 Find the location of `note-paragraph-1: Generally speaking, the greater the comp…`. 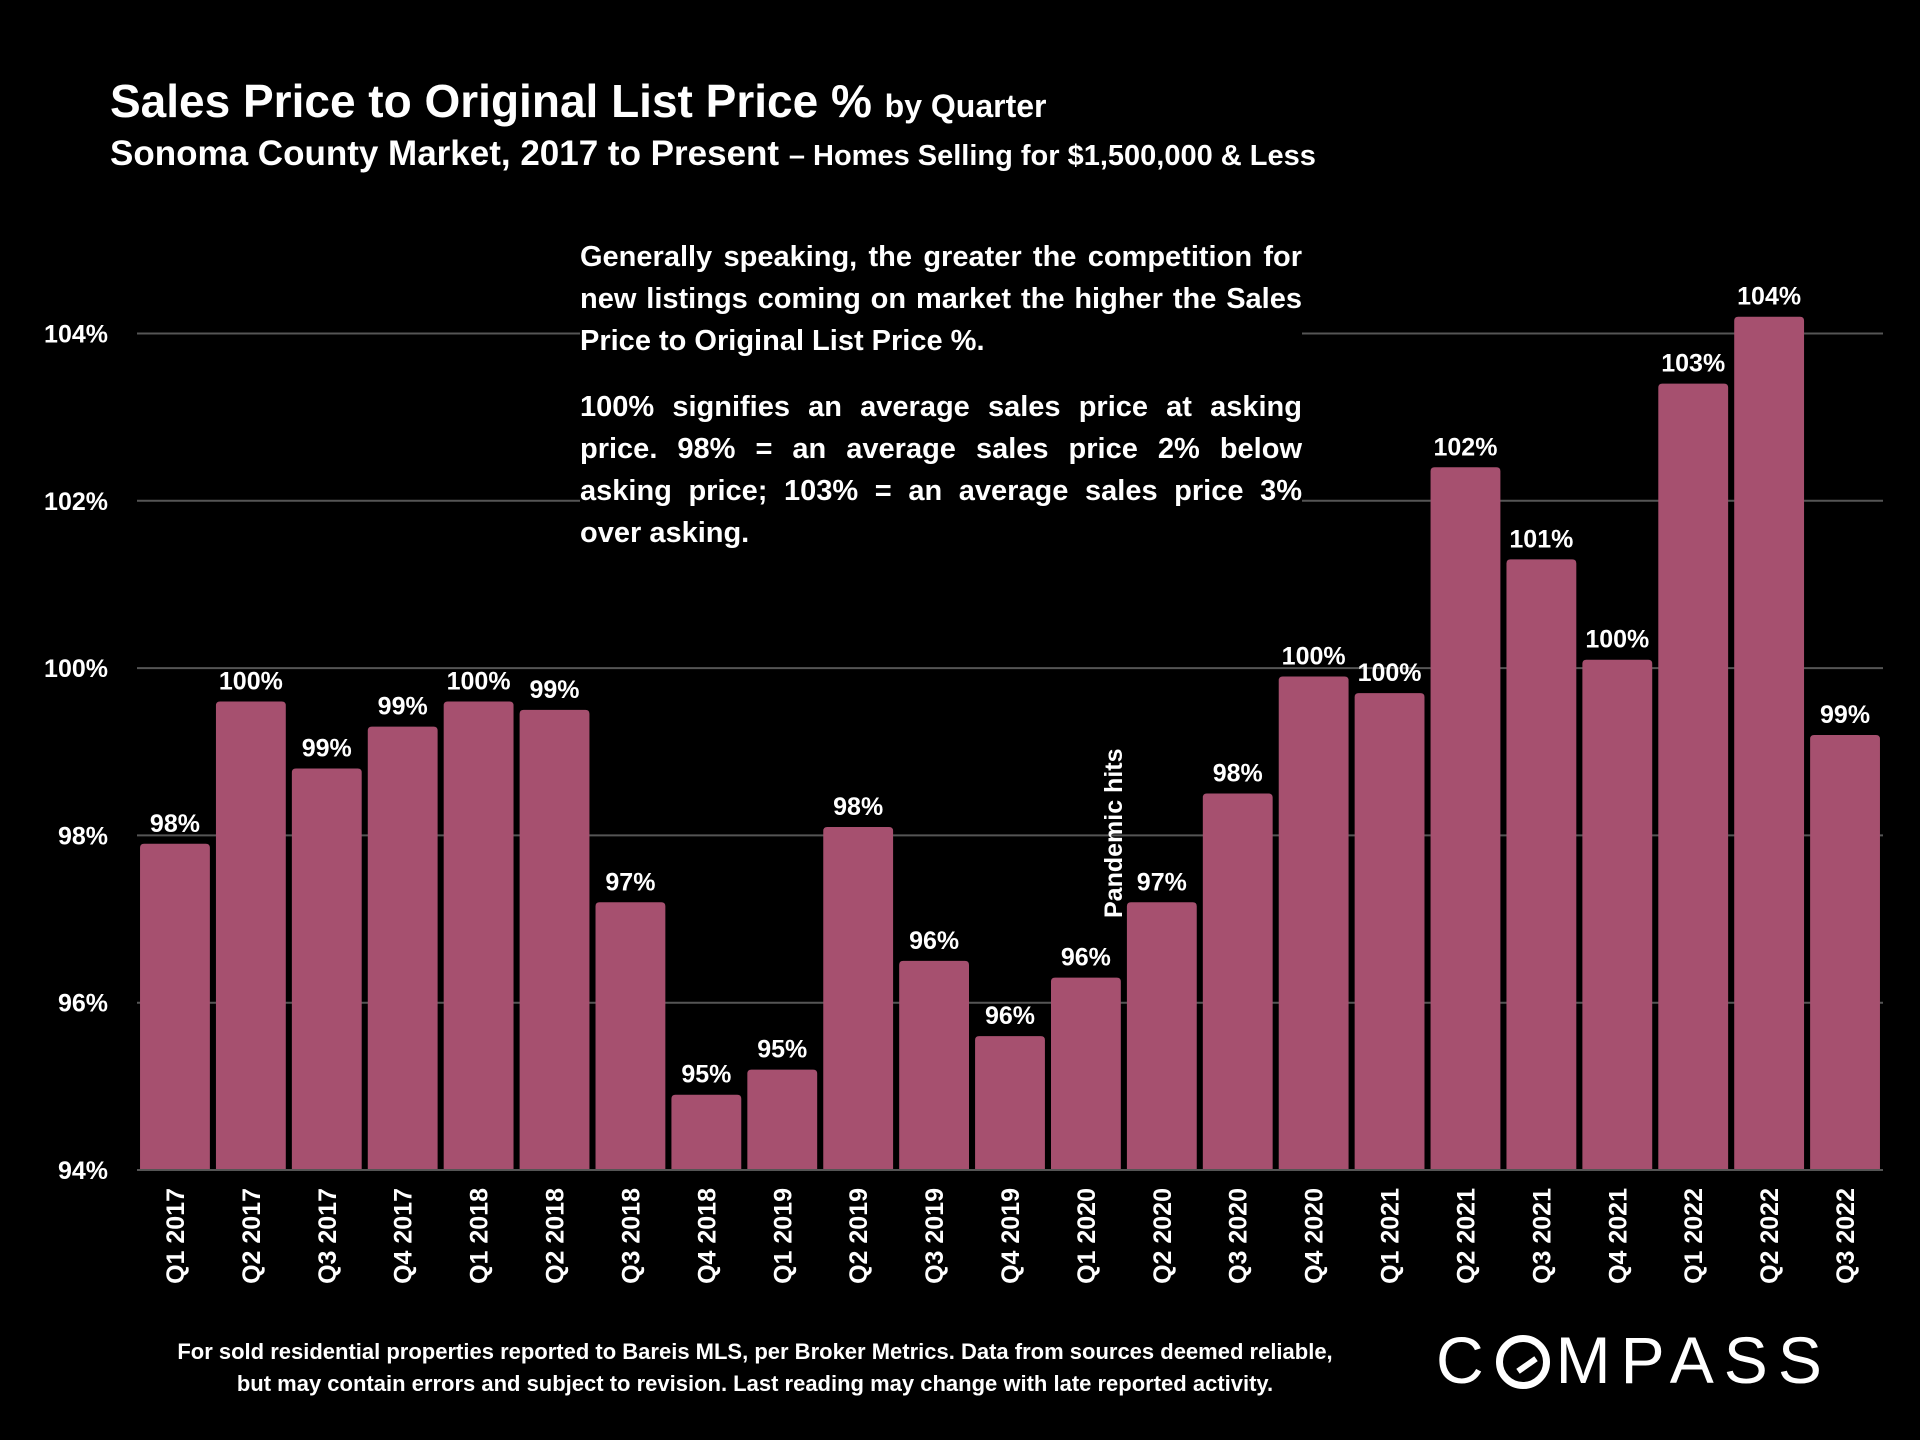

note-paragraph-1: Generally speaking, the greater the comp… is located at coordinates (941, 299).